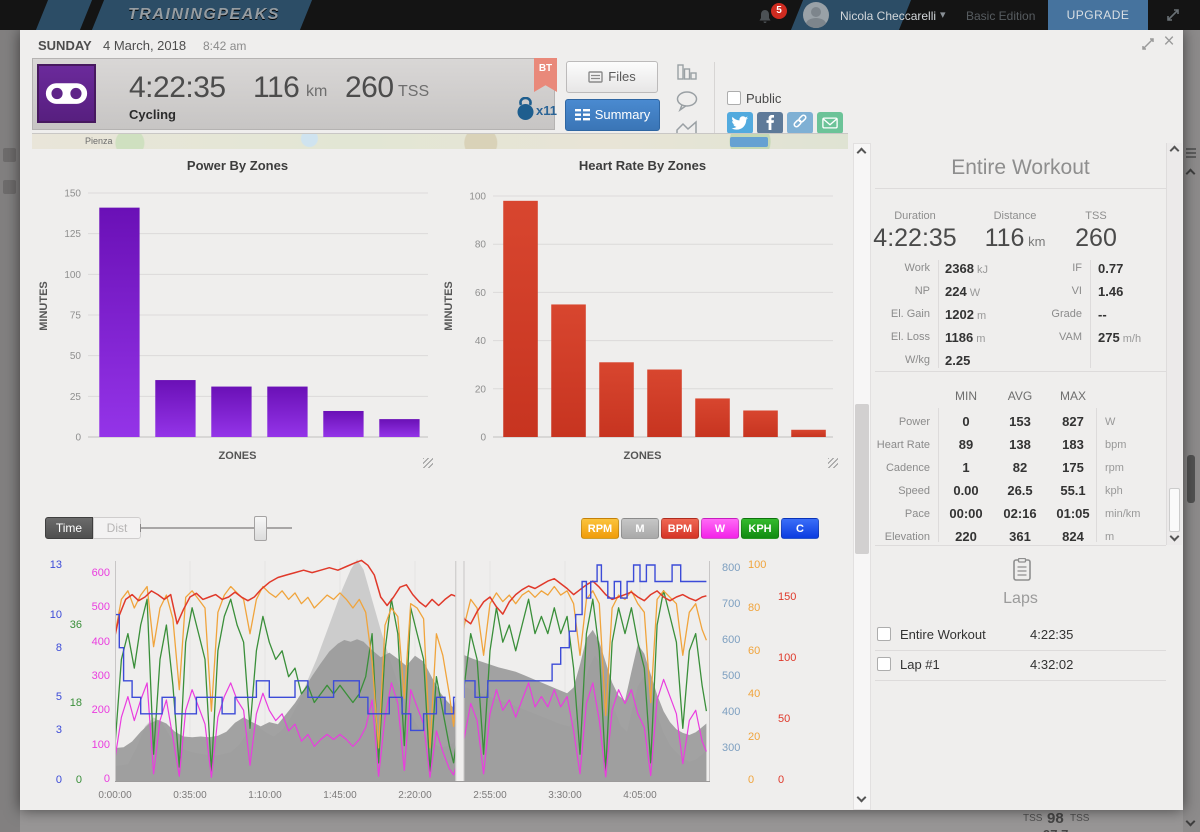  I want to click on minmax-header-min: MIN, so click(966, 396).